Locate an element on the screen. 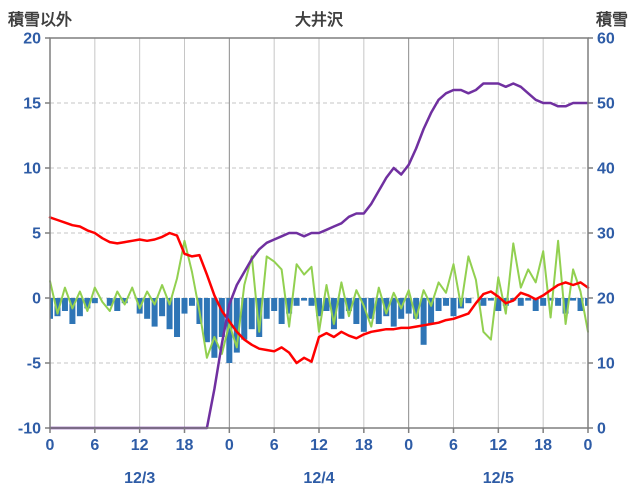 This screenshot has height=501, width=636. left-tick-label: 10 is located at coordinates (32, 169).